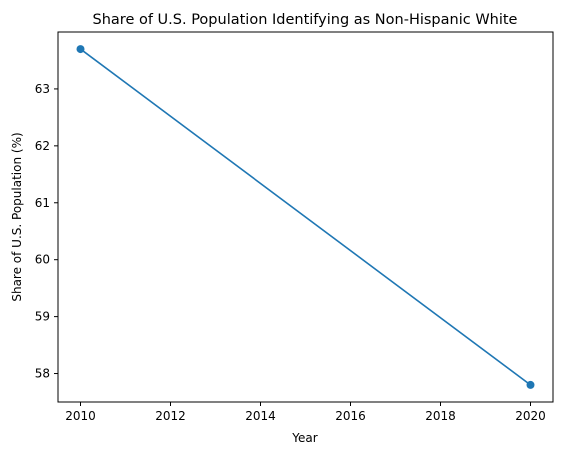  I want to click on y-tick-label: 63, so click(42, 89).